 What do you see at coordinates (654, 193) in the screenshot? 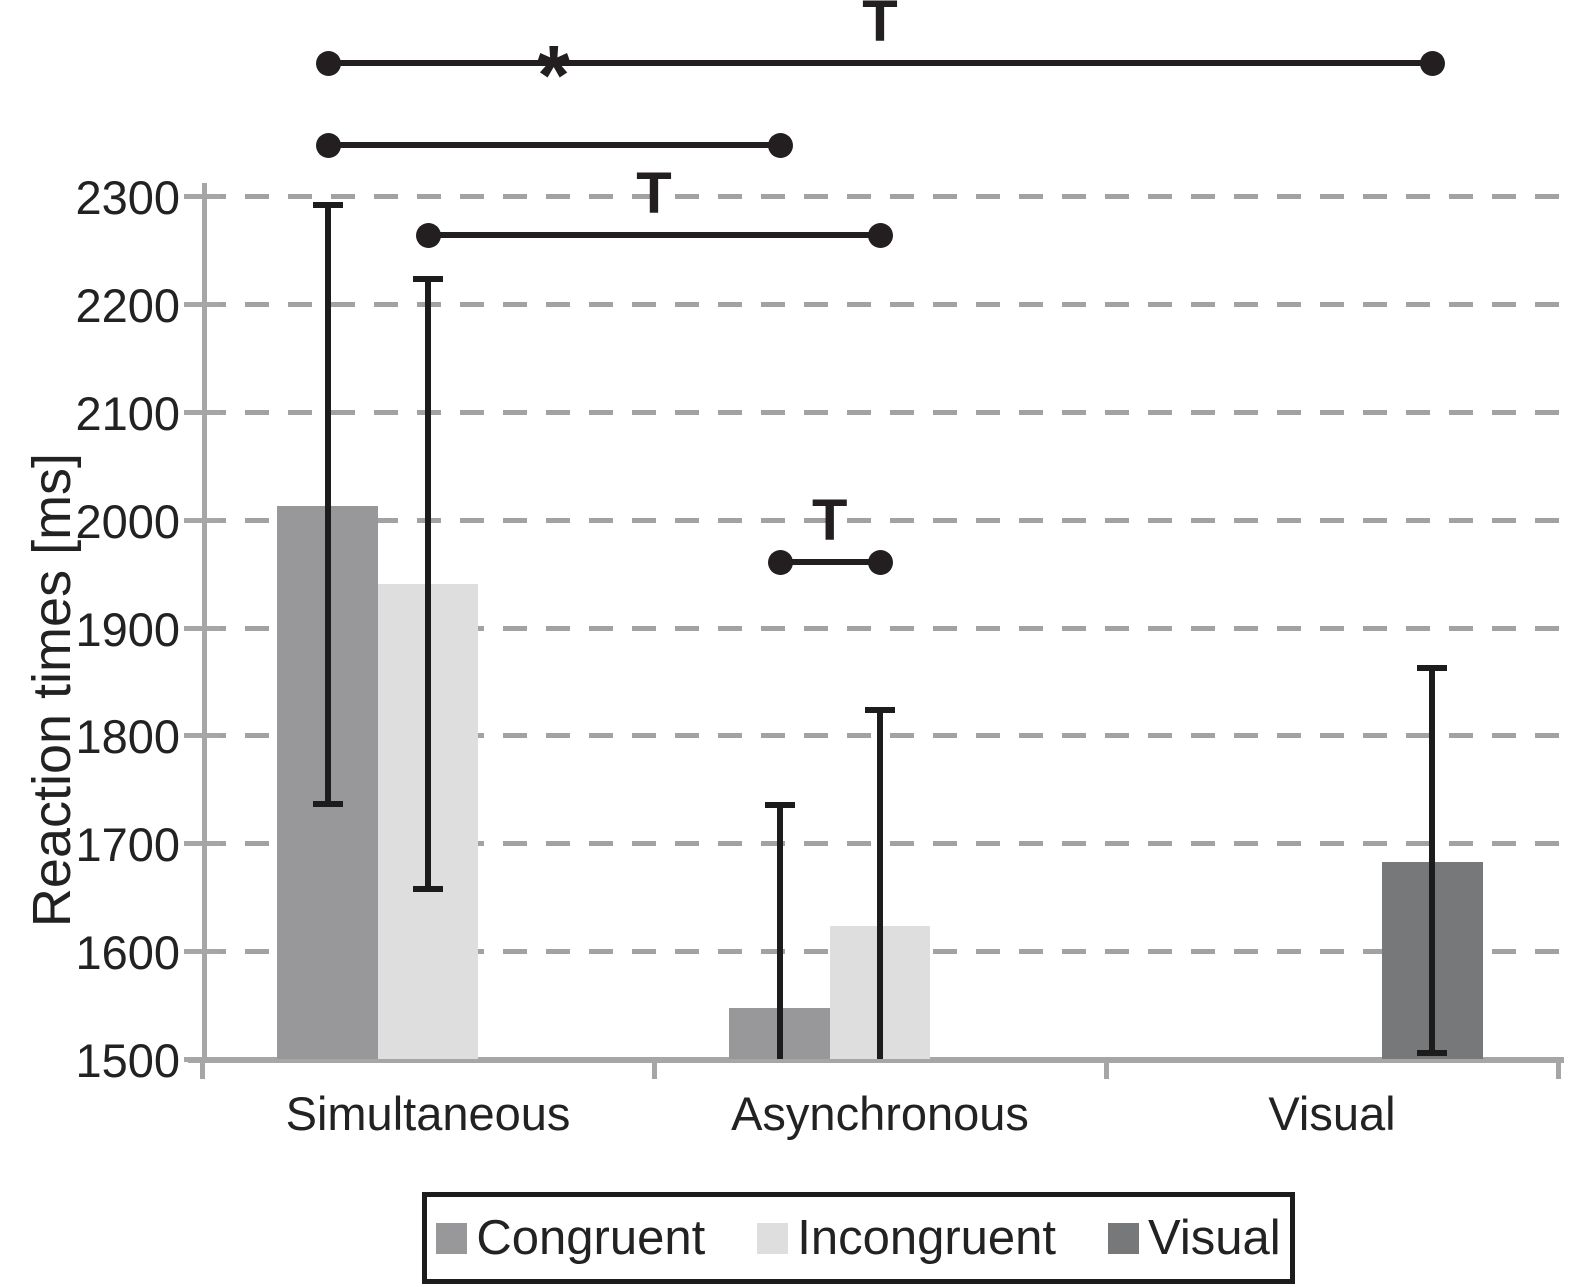
I see `significance-bracket-2-label: T` at bounding box center [654, 193].